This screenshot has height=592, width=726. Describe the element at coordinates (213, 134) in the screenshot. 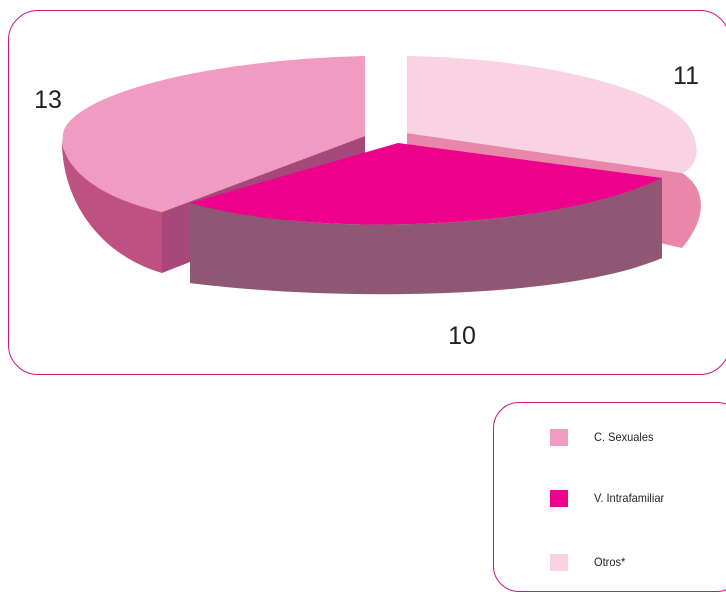

I see `slice-c-sexuales-top` at that location.